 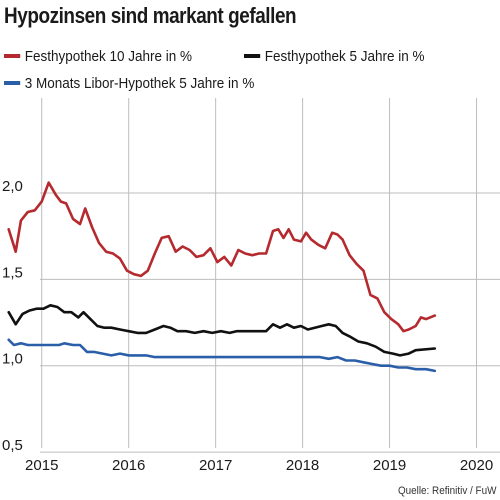 I want to click on y-tick-label-3: 2,0, so click(x=12, y=186).